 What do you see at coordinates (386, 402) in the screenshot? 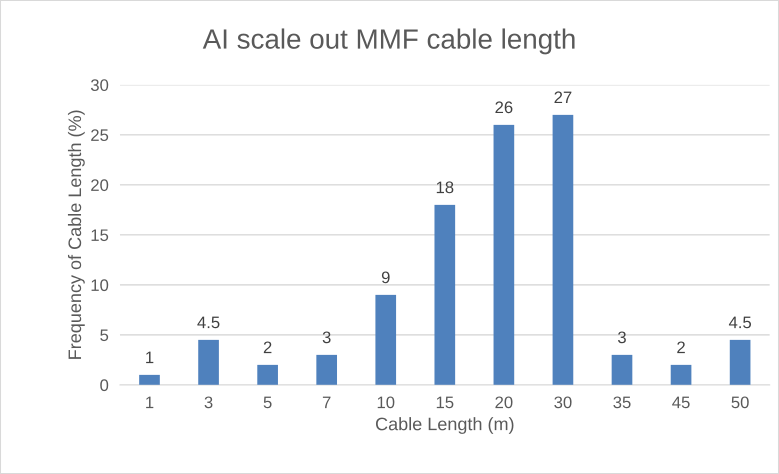
I see `x-tick-label: 10` at bounding box center [386, 402].